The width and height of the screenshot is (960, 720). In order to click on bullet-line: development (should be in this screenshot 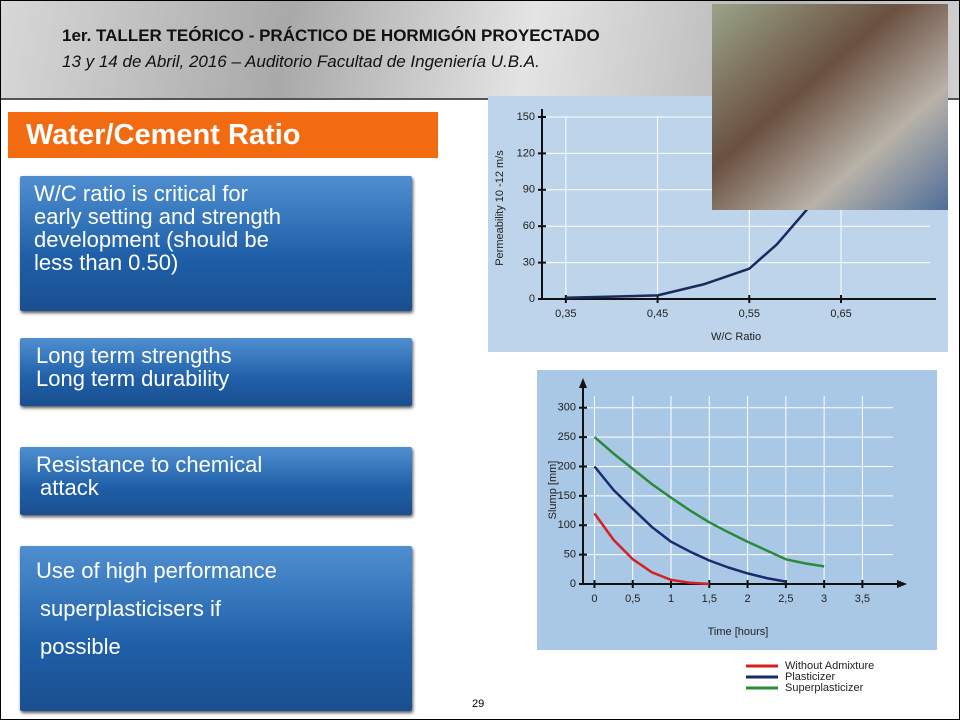, I will do `click(151, 239)`.